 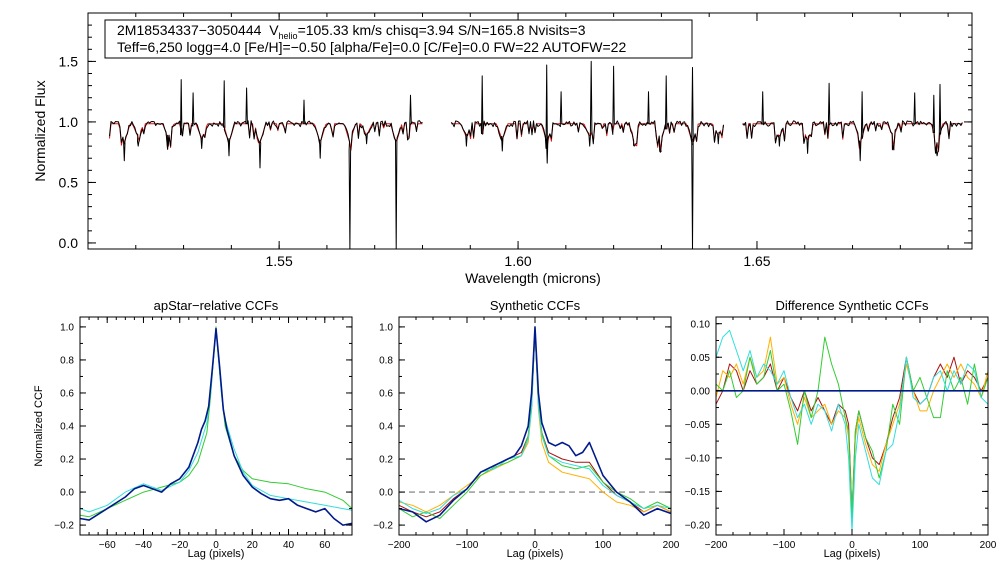 What do you see at coordinates (216, 554) in the screenshot?
I see `apstar-ccf-x-label: Lag (pixels)` at bounding box center [216, 554].